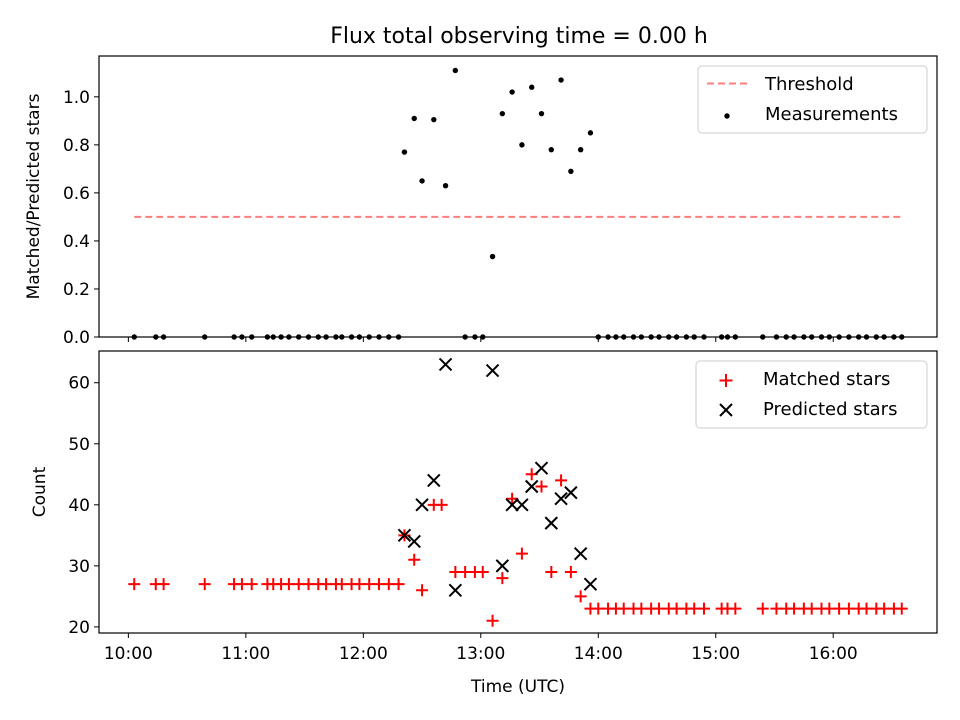 The image size is (960, 720). What do you see at coordinates (40, 491) in the screenshot?
I see `bottom-y-axis-label: Count` at bounding box center [40, 491].